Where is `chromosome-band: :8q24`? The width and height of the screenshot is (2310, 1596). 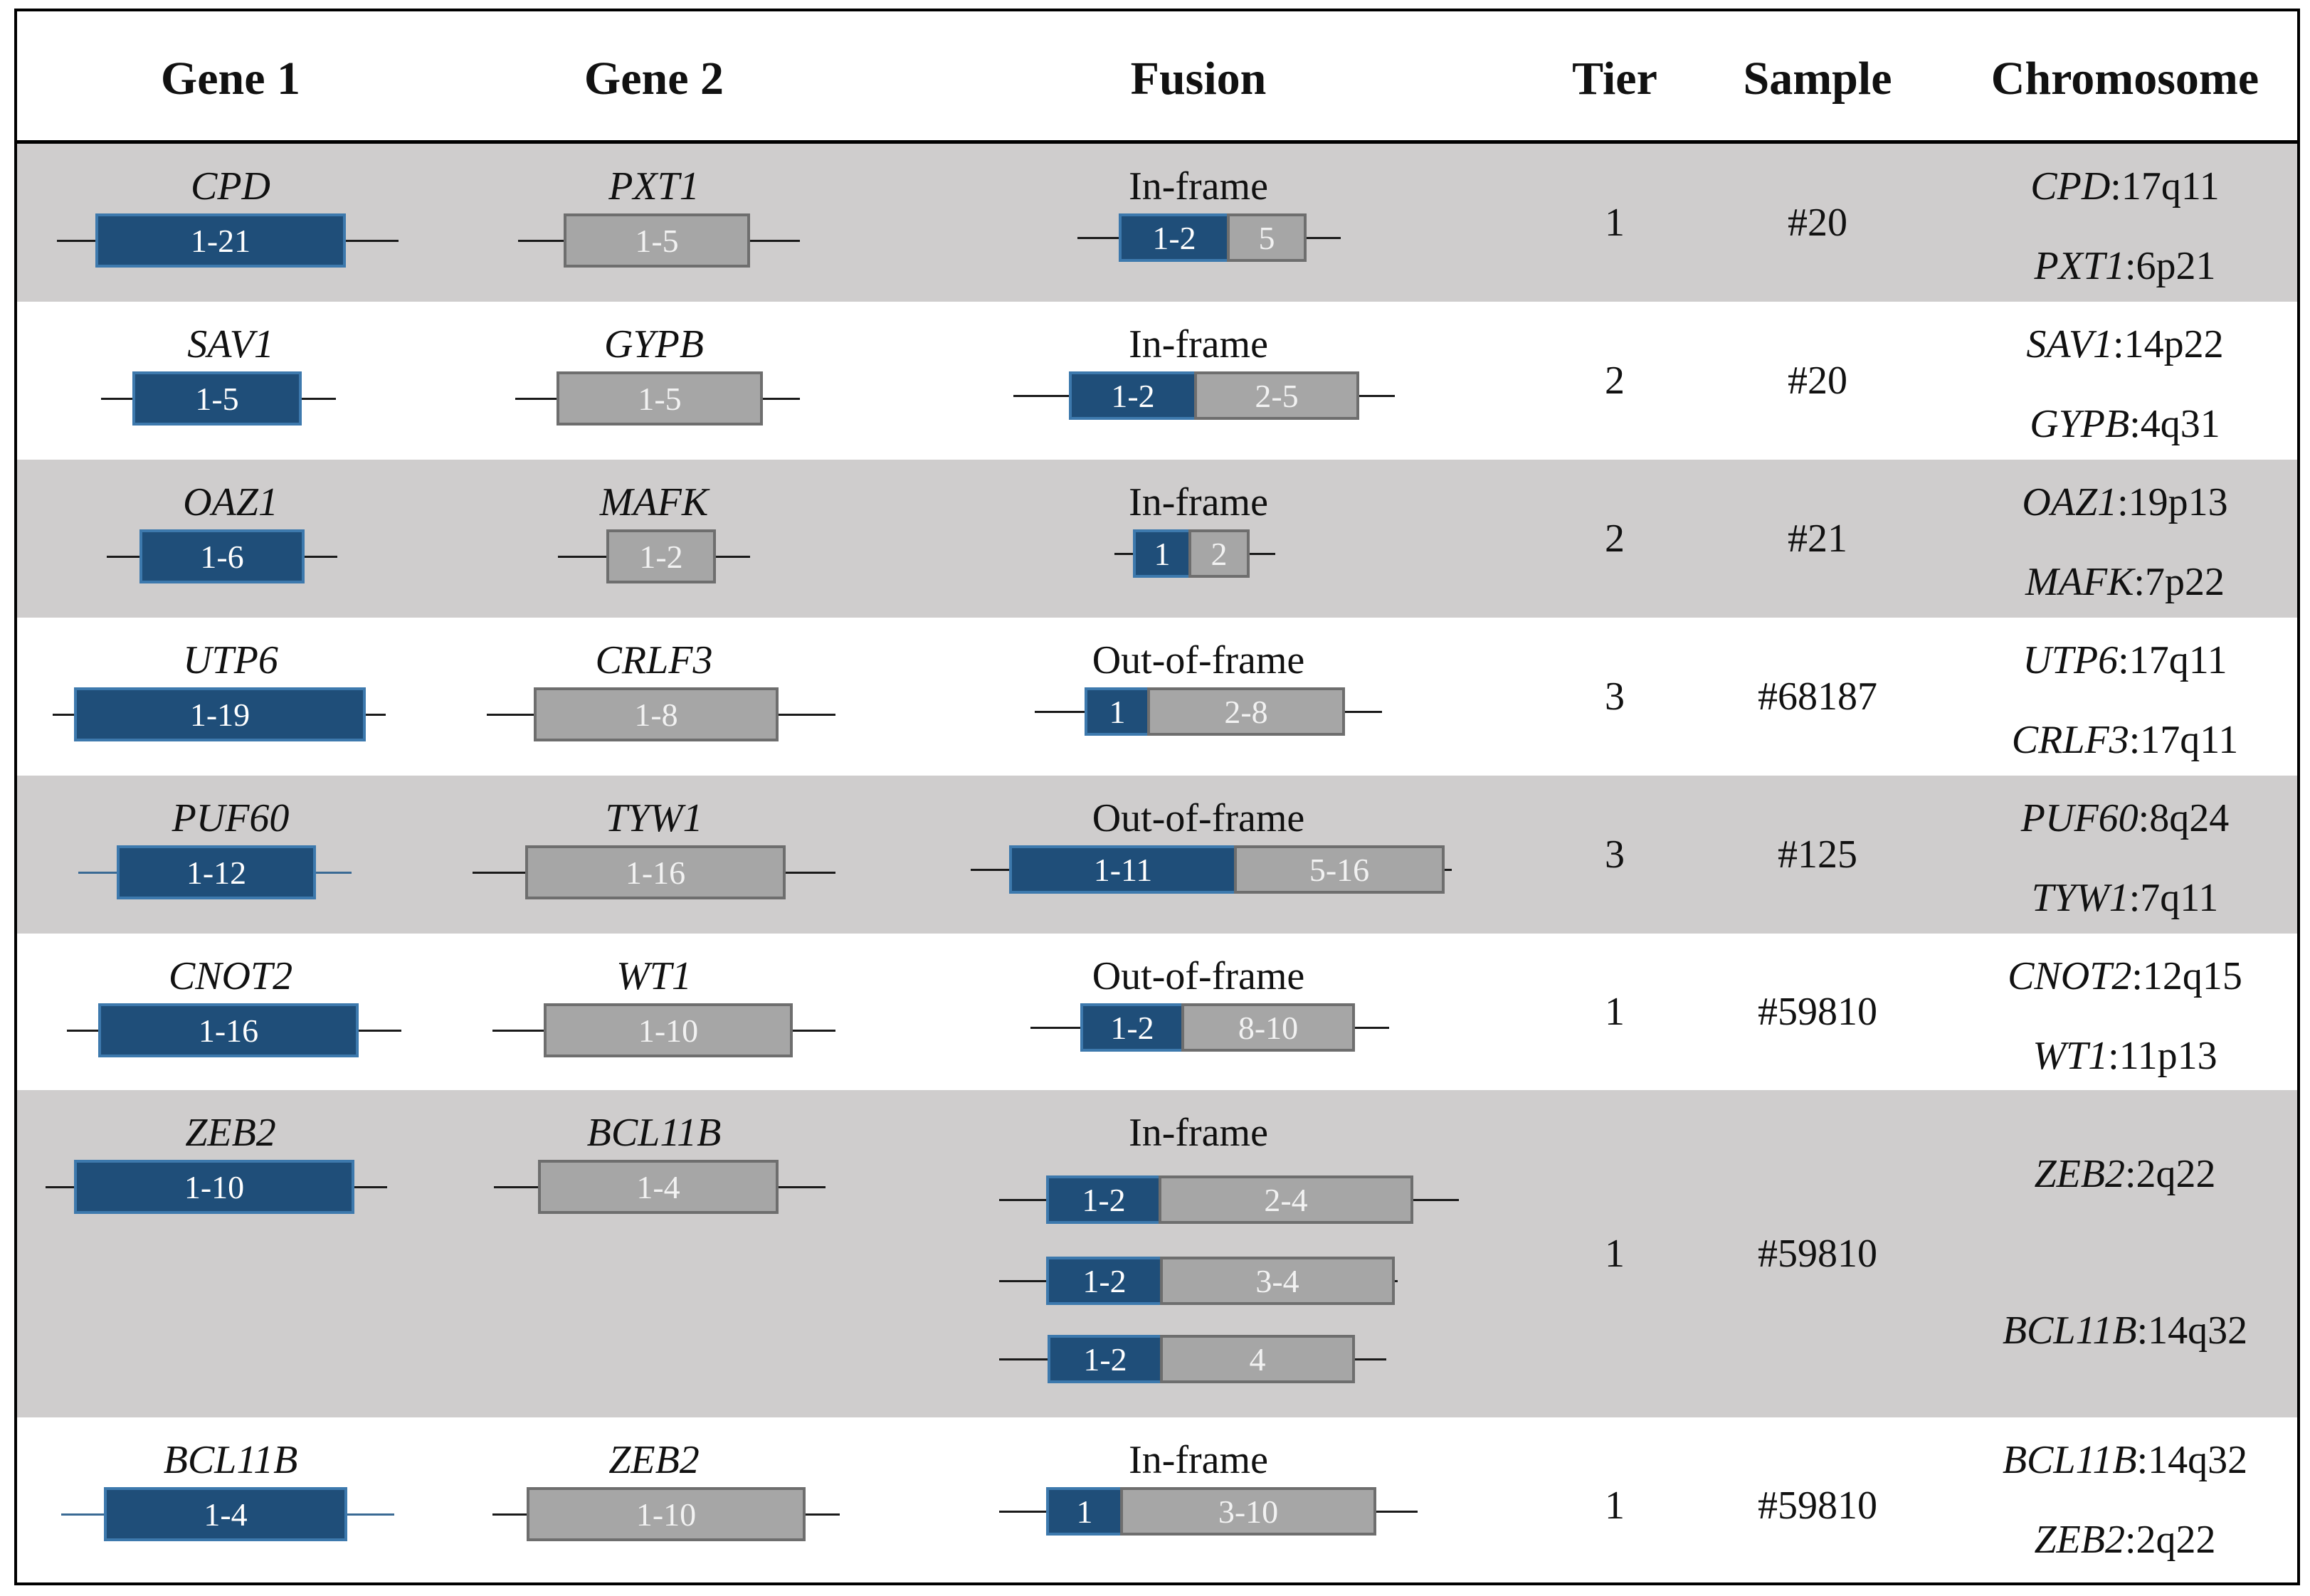
chromosome-band: :8q24 is located at coordinates (2184, 818).